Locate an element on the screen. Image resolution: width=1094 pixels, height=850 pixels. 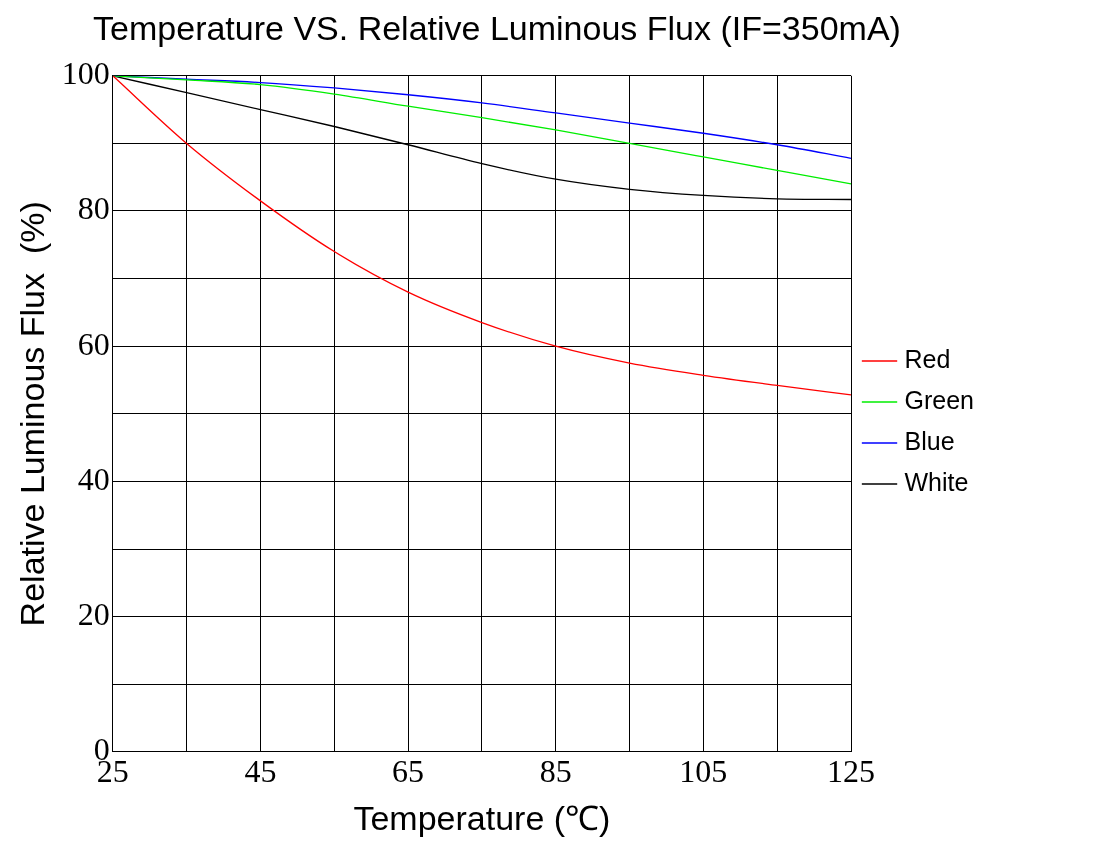
x-axis-title: Temperature (℃) is located at coordinates (482, 817).